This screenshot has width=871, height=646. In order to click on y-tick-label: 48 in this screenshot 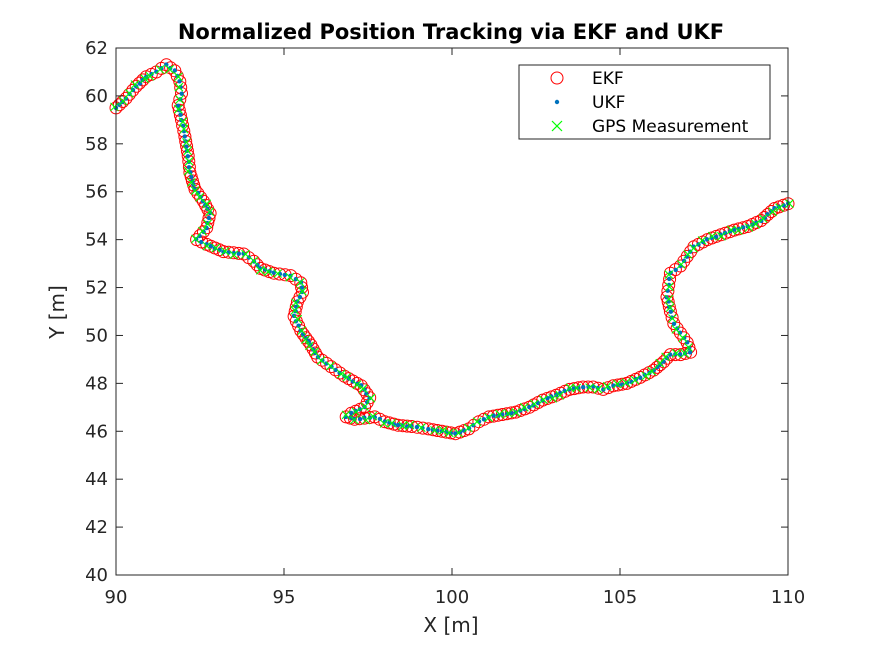, I will do `click(96, 383)`.